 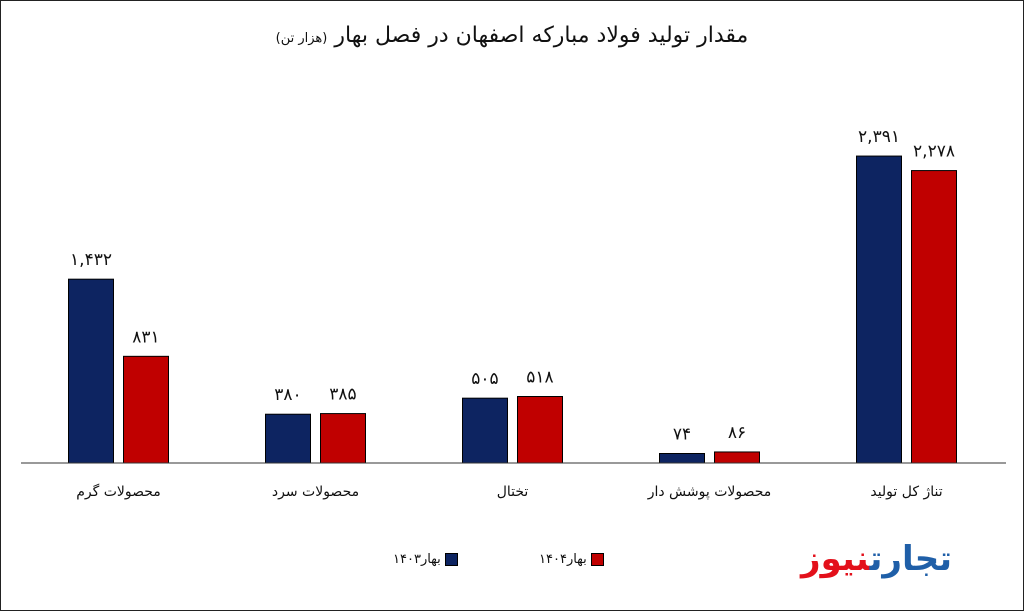 I want to click on category-label: تناژ کل تولید, so click(x=906, y=492).